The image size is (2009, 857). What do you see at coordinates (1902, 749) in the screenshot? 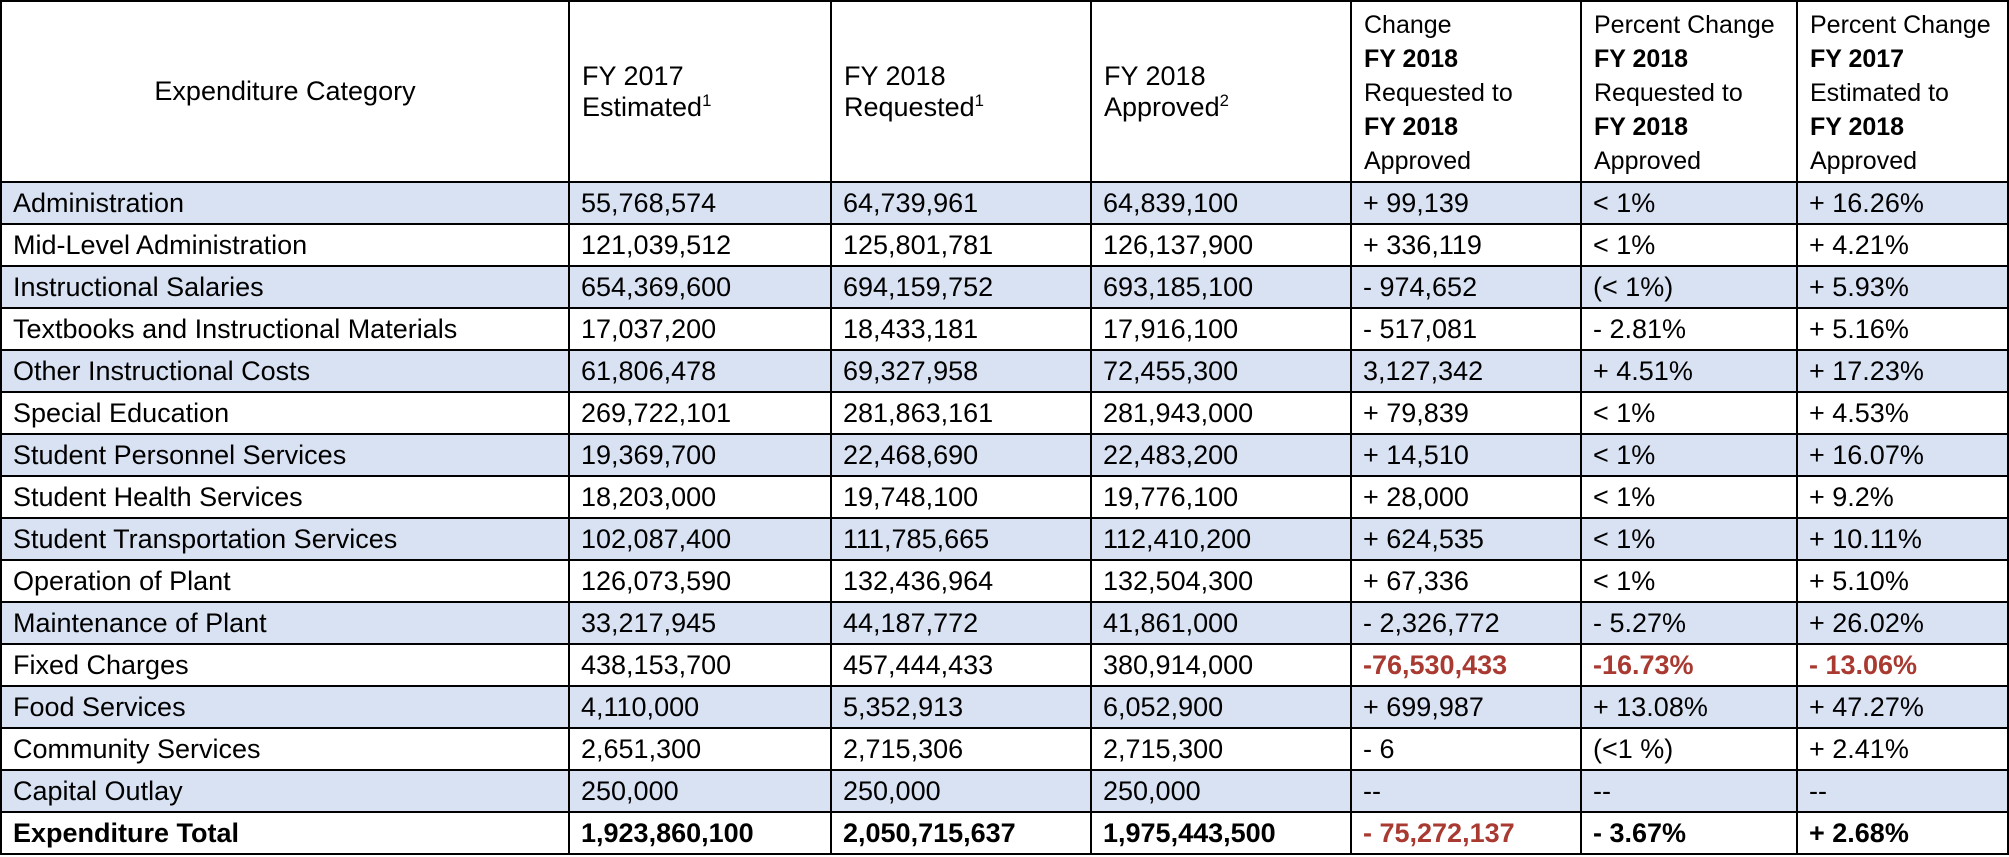
I see `value-cell: + 2.41%` at bounding box center [1902, 749].